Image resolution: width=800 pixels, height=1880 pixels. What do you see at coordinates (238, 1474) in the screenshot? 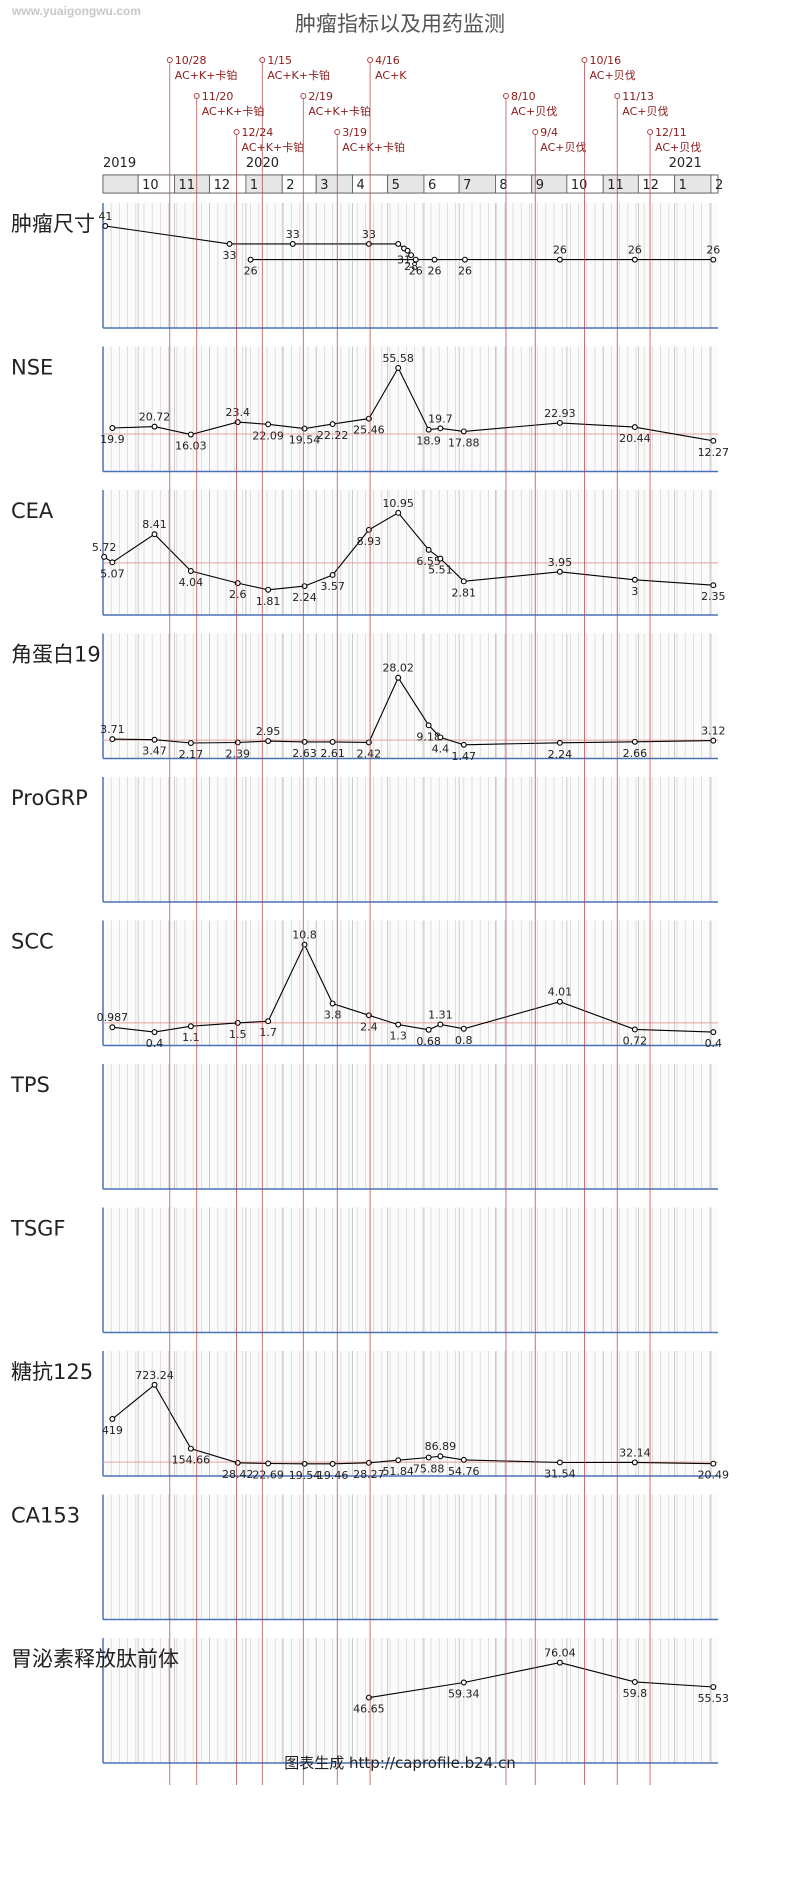
I see `data-label: 28.42` at bounding box center [238, 1474].